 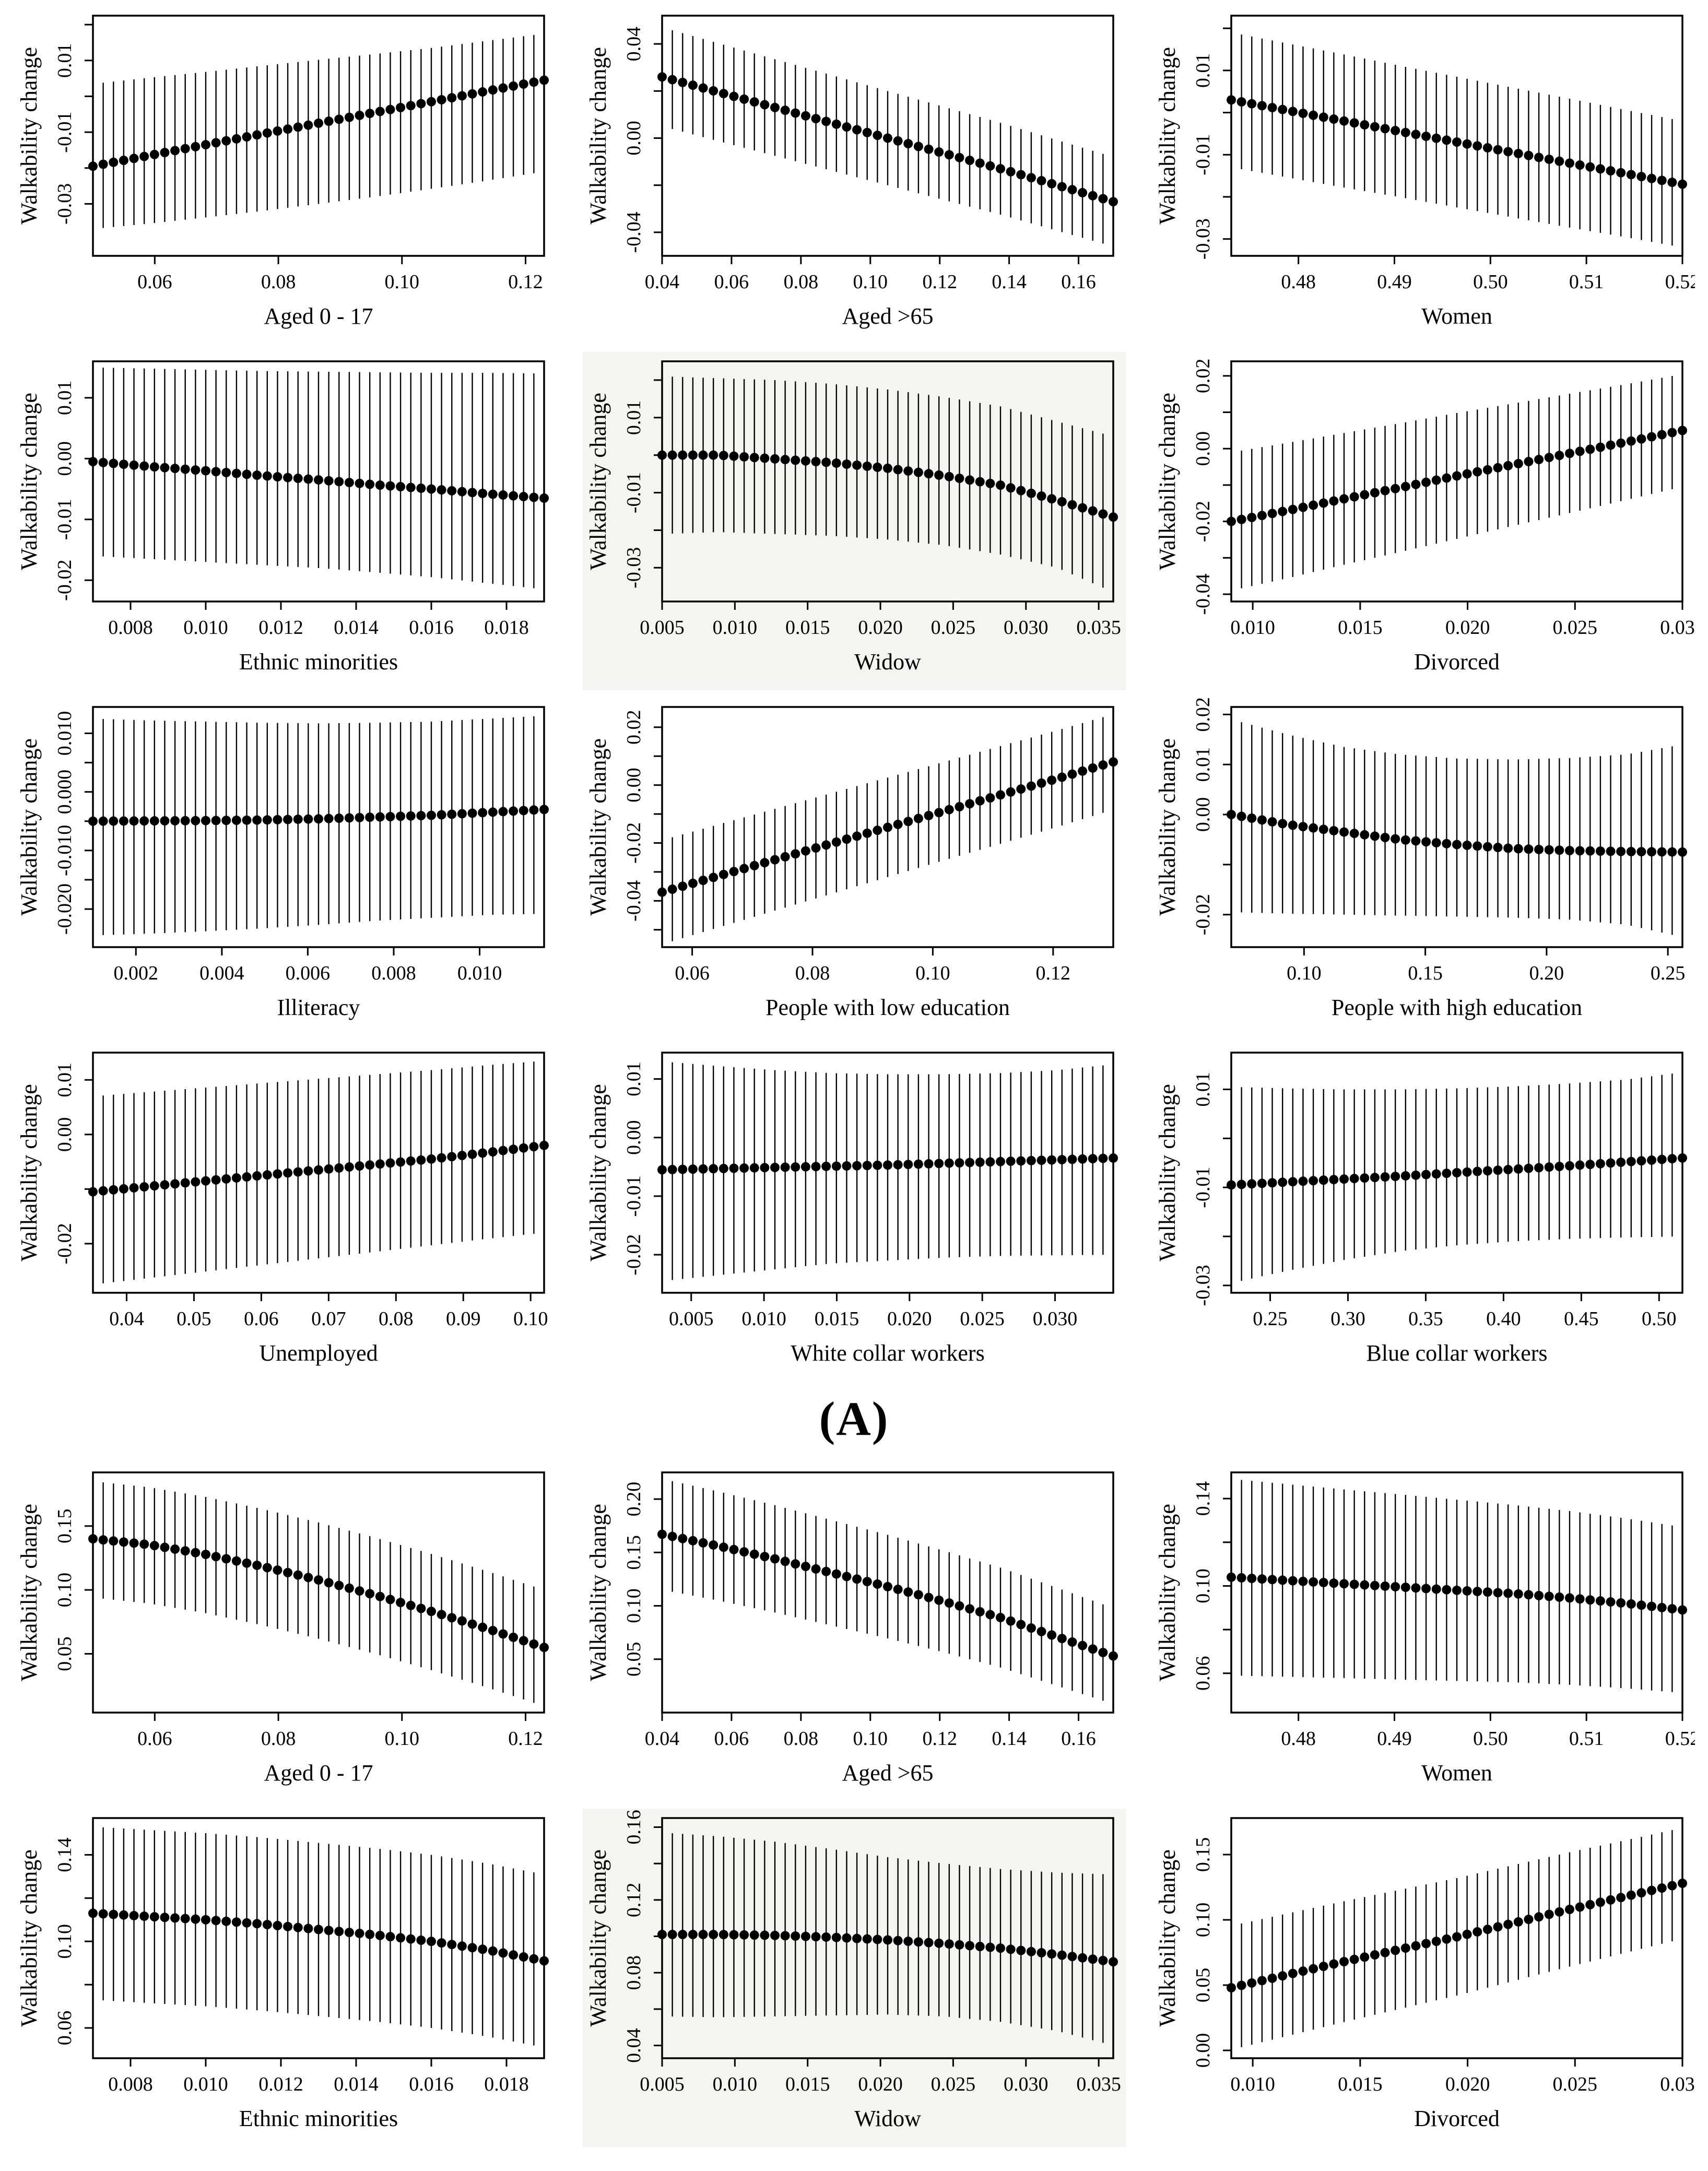 What do you see at coordinates (506, 2084) in the screenshot?
I see `svg-text: 0.018` at bounding box center [506, 2084].